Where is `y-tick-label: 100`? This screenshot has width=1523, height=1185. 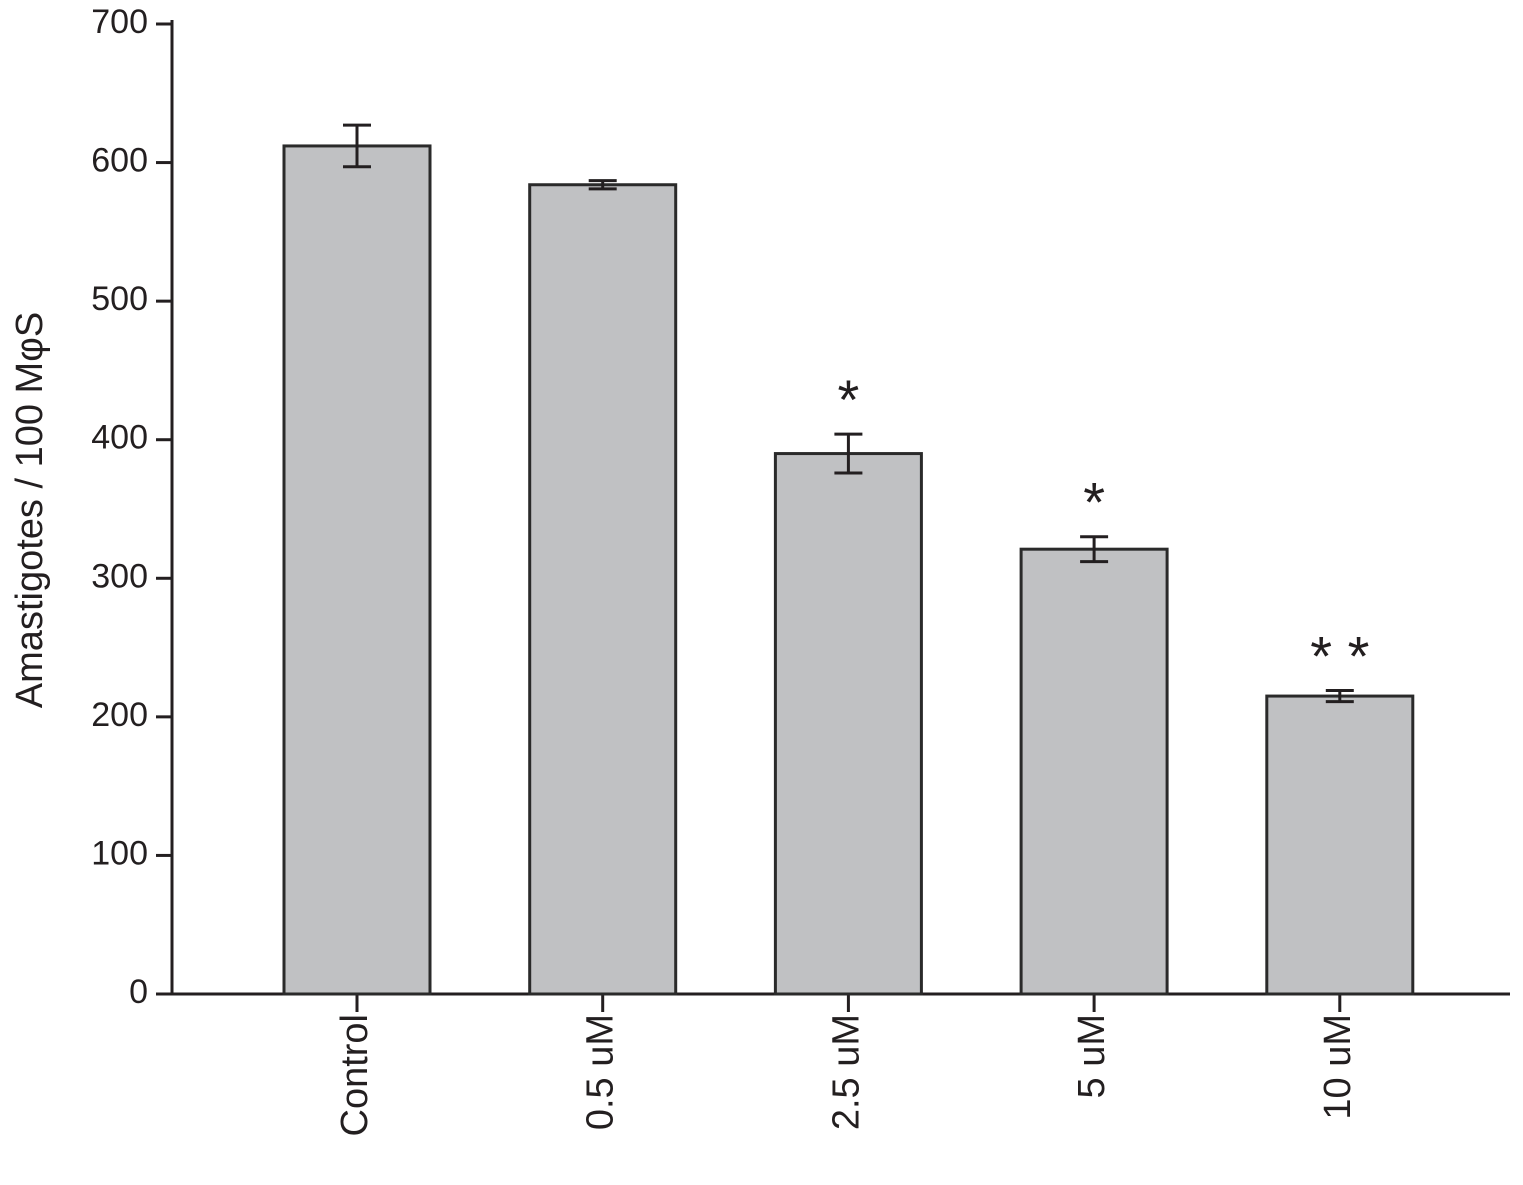 y-tick-label: 100 is located at coordinates (119, 853).